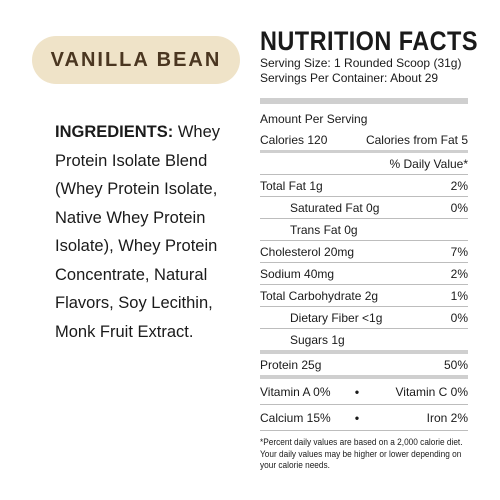 The height and width of the screenshot is (500, 500). Describe the element at coordinates (364, 164) in the screenshot. I see `daily-value-header-row: % Daily Value*` at that location.